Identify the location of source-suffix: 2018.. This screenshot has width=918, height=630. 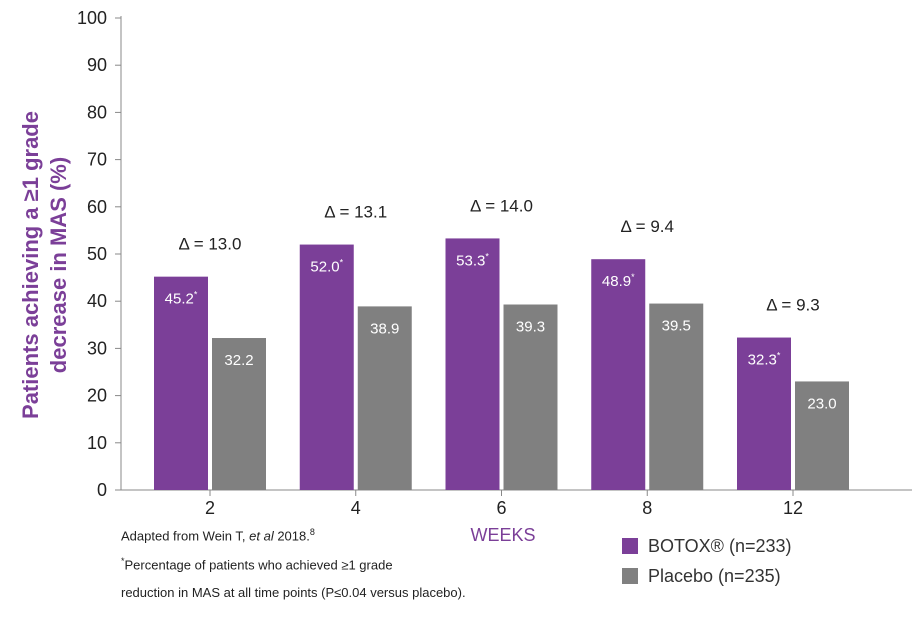
(291, 536).